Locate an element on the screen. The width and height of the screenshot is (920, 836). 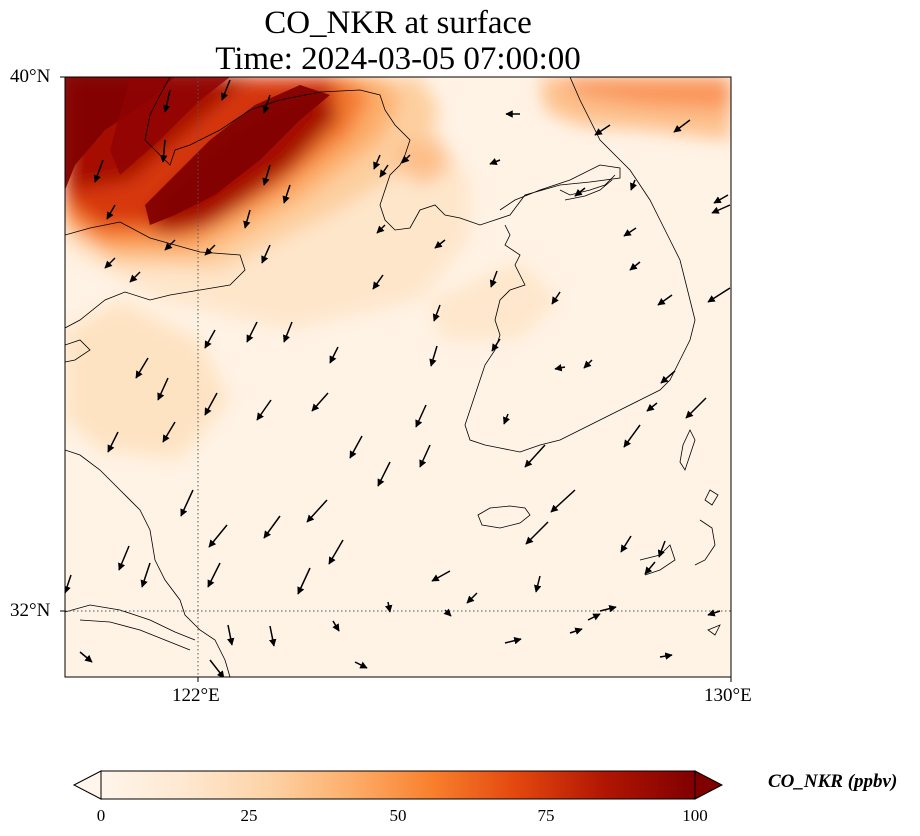
lat-label-32: 32°N is located at coordinates (30, 610).